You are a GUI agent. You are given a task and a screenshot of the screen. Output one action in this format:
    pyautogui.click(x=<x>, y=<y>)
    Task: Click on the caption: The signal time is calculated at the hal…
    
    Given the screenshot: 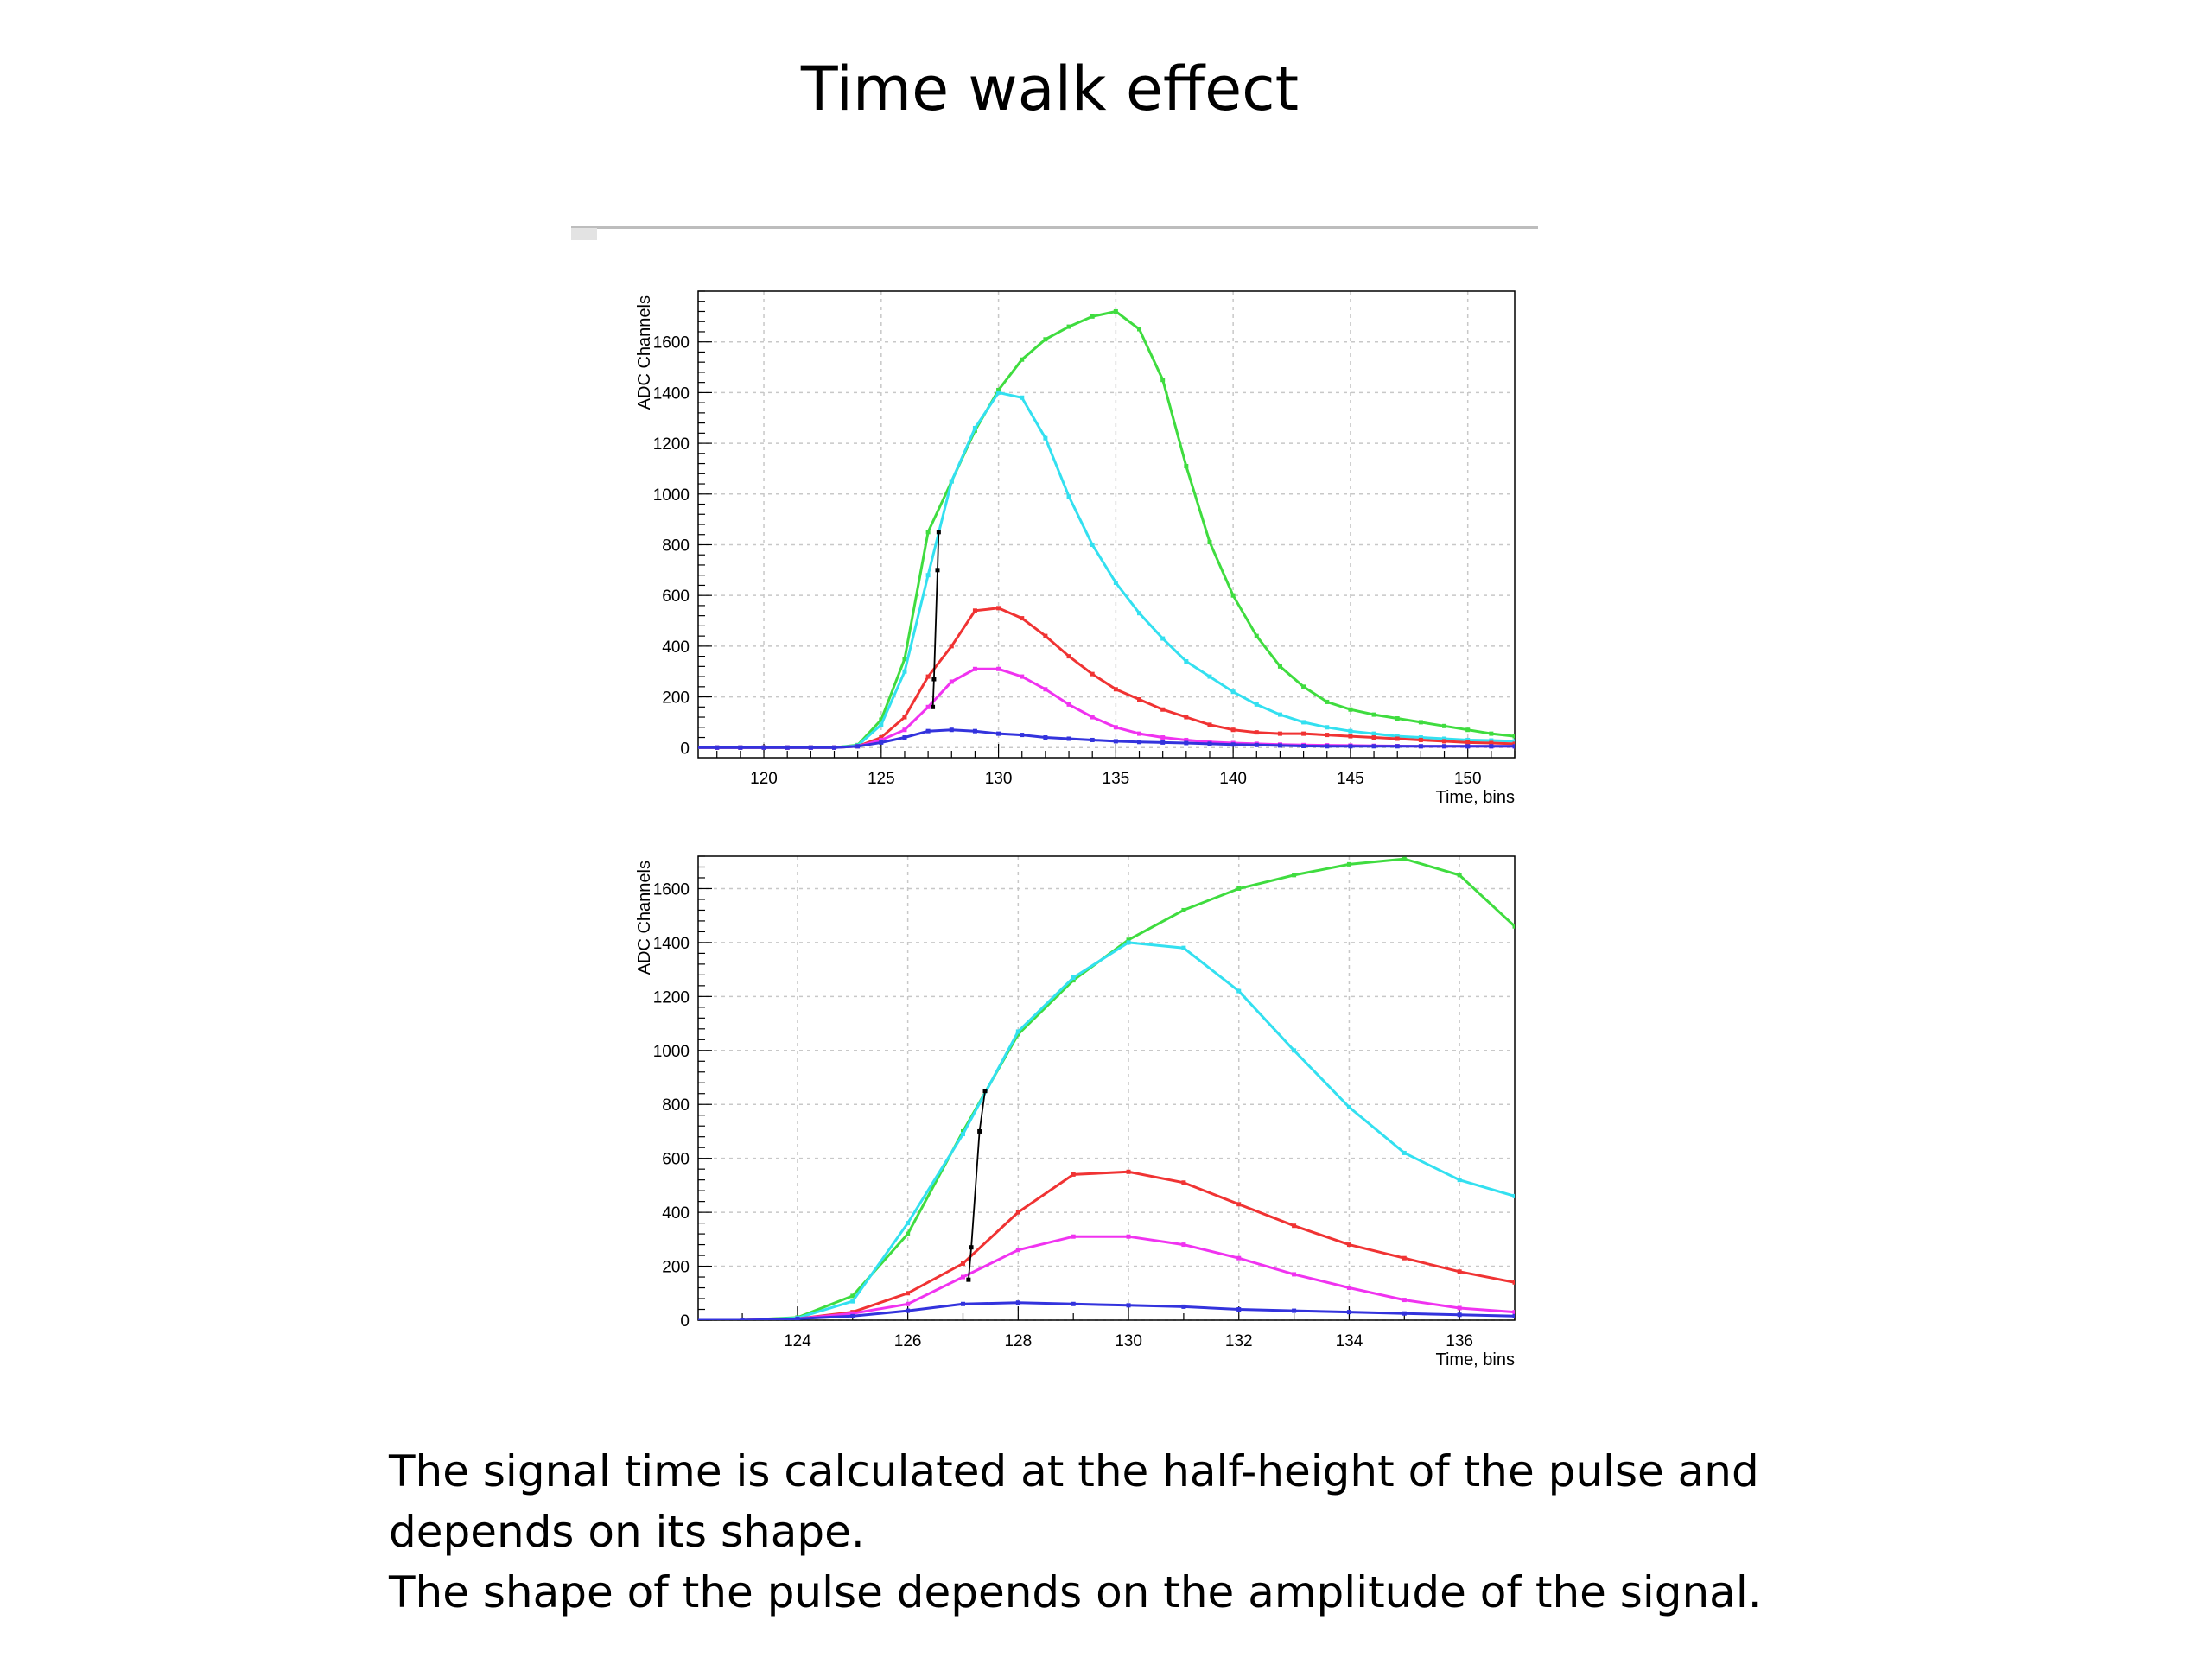 What is the action you would take?
    pyautogui.click(x=1253, y=1532)
    